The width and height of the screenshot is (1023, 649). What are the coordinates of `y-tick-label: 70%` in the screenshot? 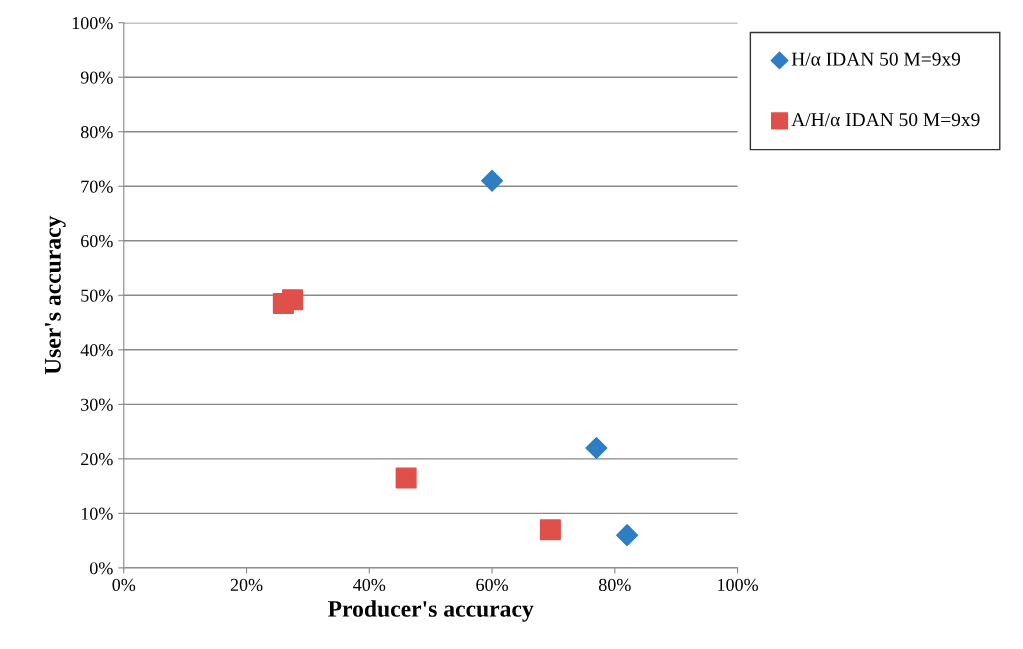 It's located at (97, 186).